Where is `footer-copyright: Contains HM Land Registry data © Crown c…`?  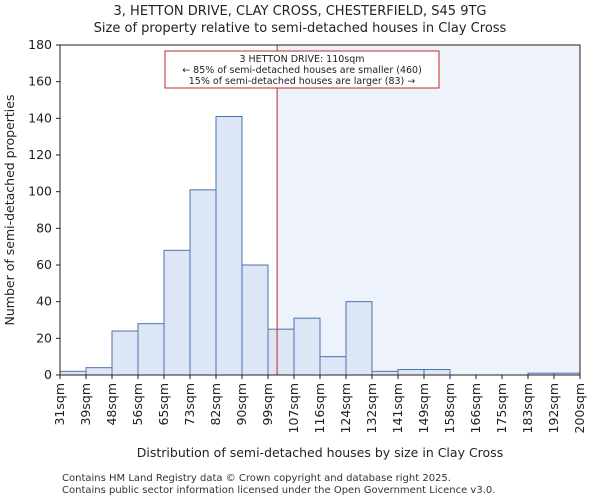
footer-copyright: Contains HM Land Registry data © Crown c… is located at coordinates (256, 478).